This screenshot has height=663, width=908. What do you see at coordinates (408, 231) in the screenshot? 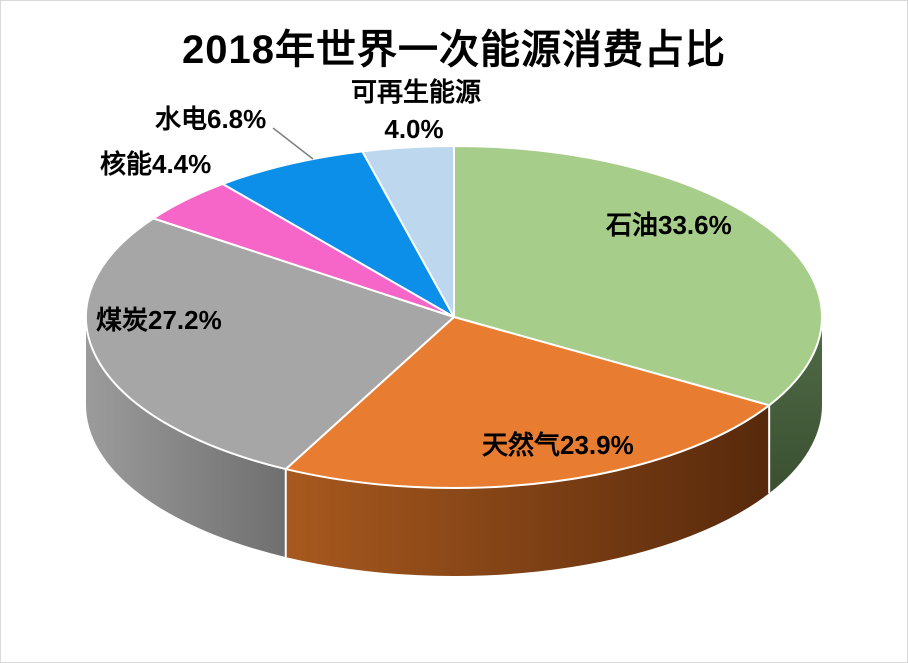
I see `pie-slice-可再生能源` at bounding box center [408, 231].